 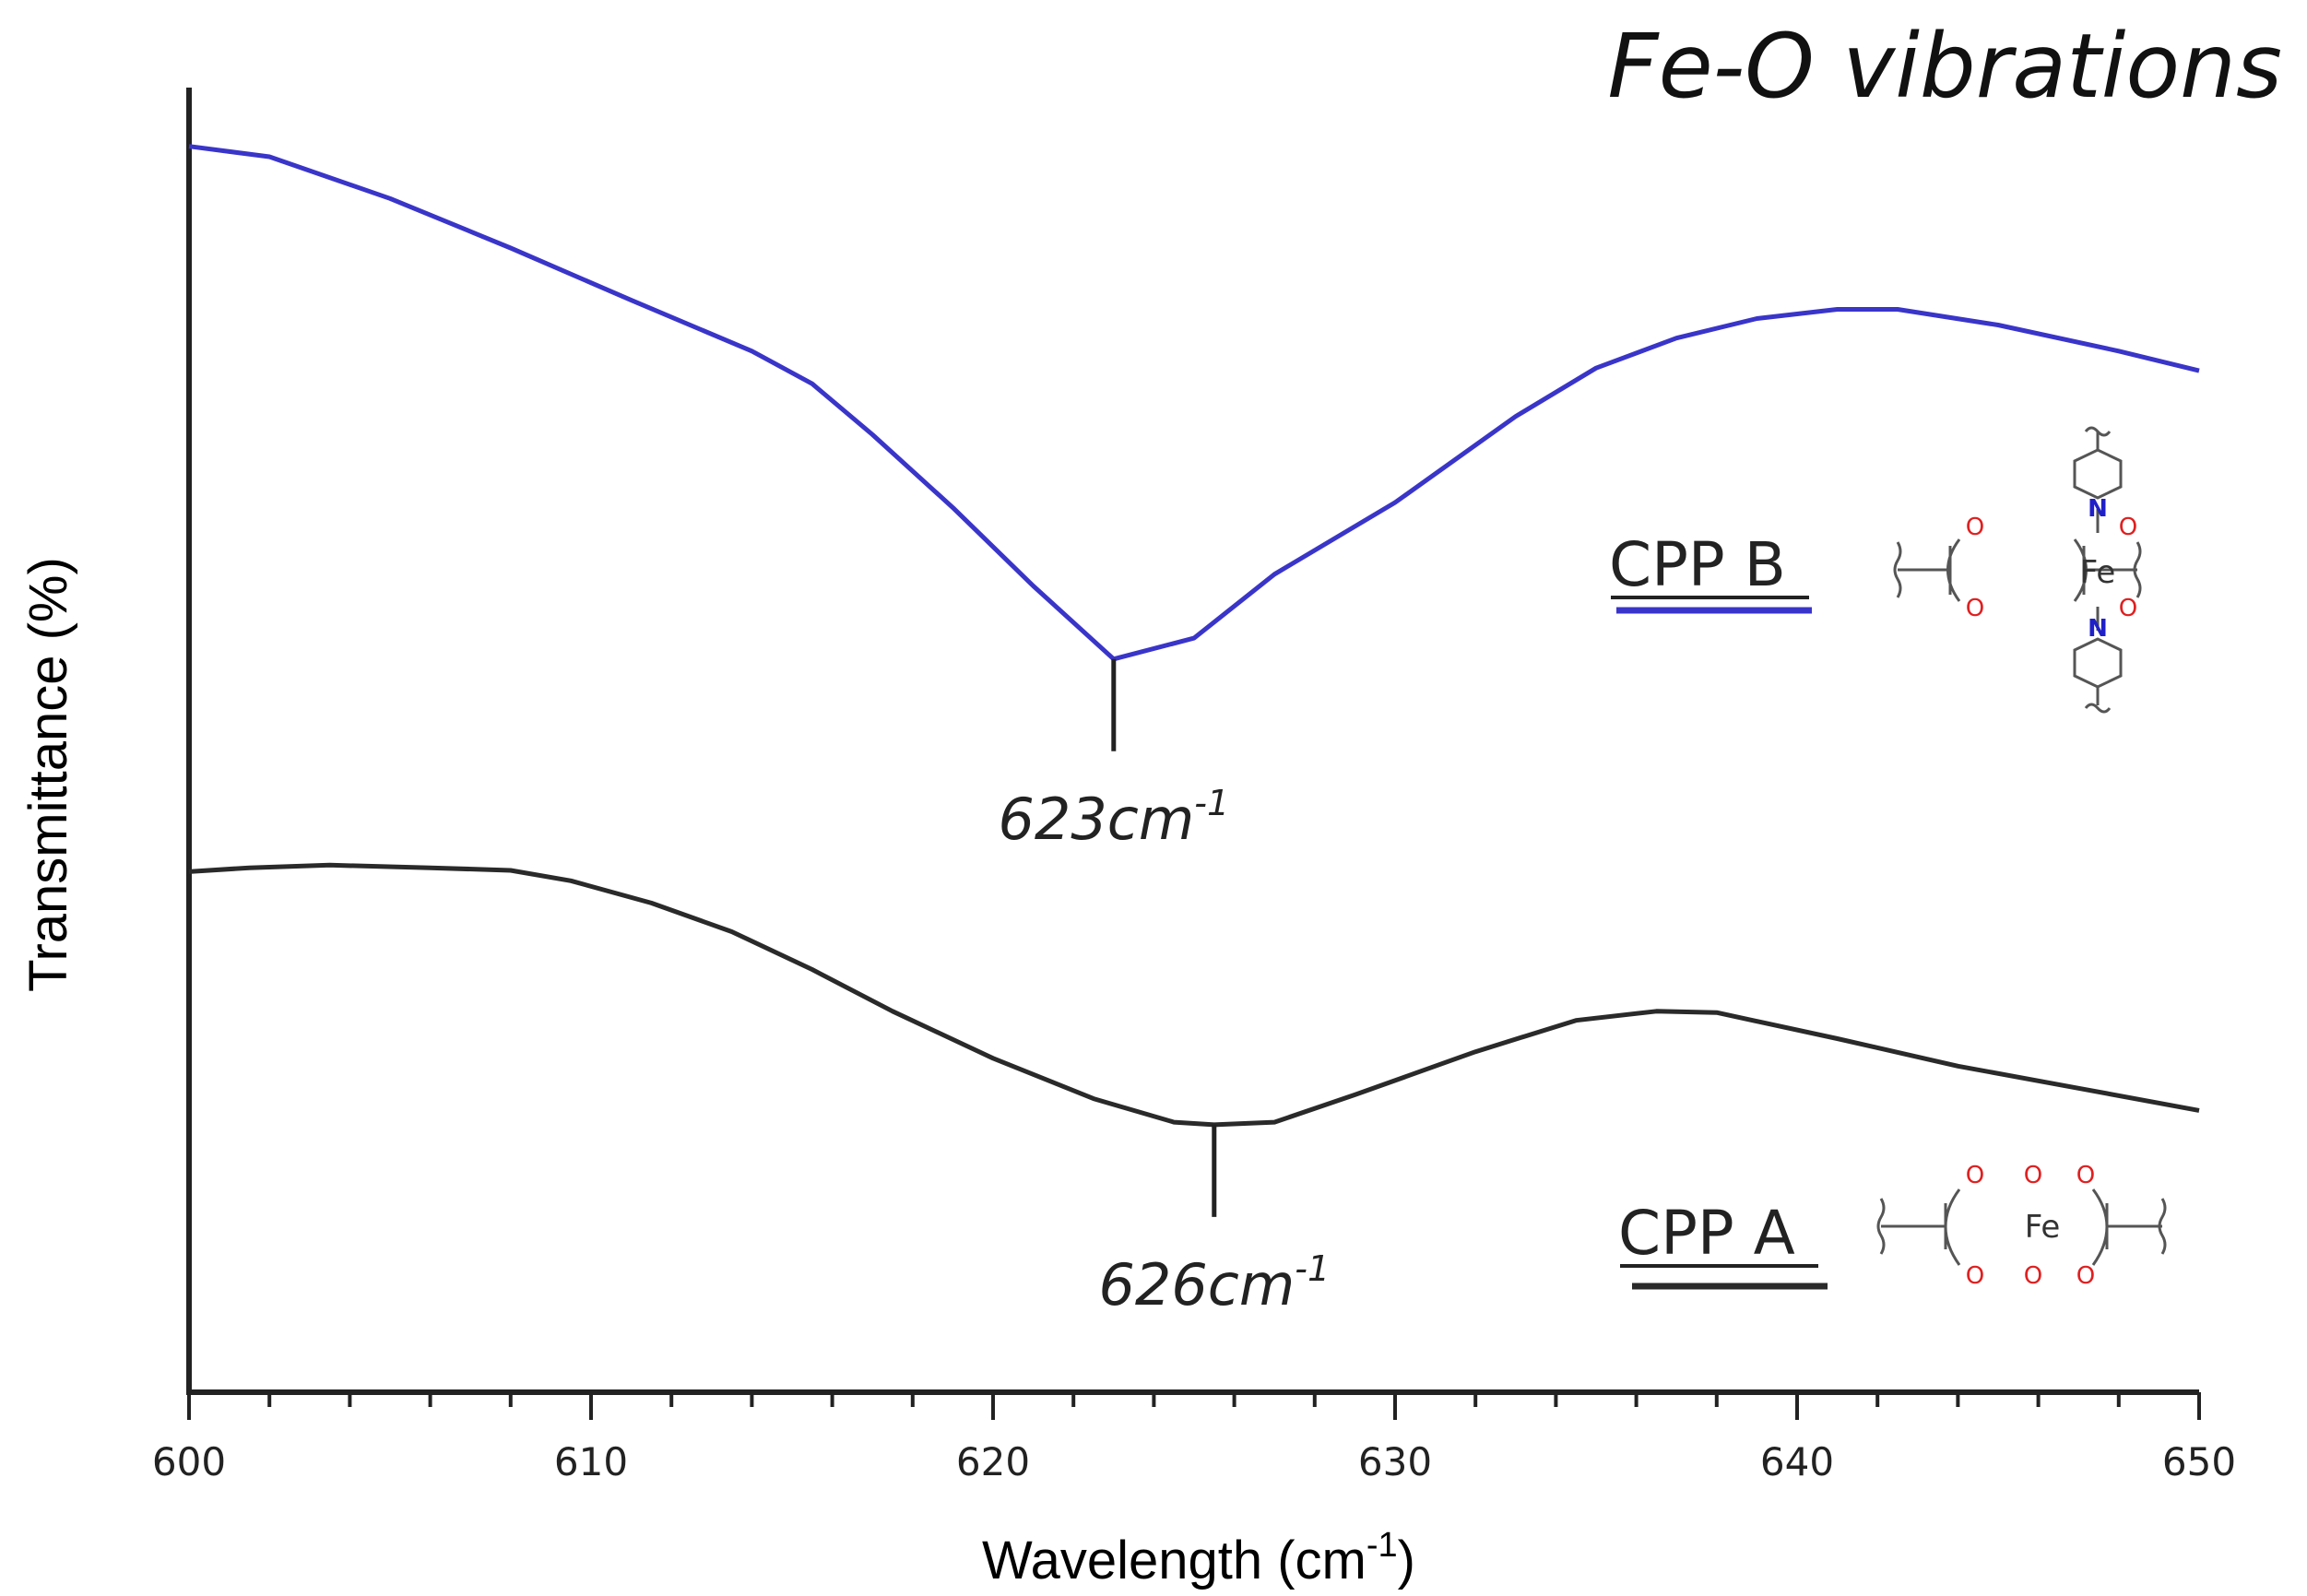 What do you see at coordinates (1945, 66) in the screenshot?
I see `chart-title: Fe-O vibrations` at bounding box center [1945, 66].